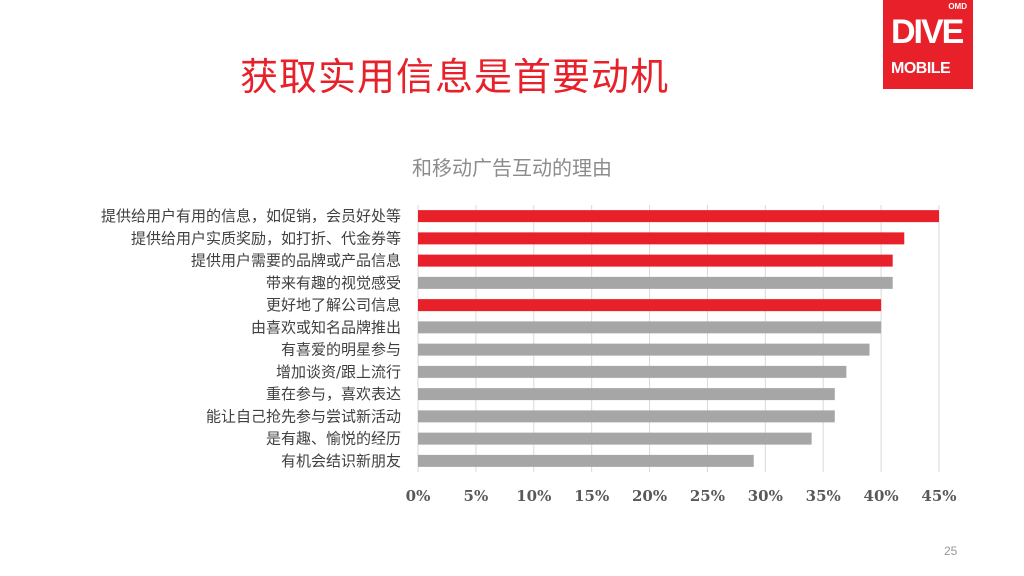 This screenshot has height=576, width=1024. I want to click on category-label: 增加谈资/跟上流行, so click(338, 372).